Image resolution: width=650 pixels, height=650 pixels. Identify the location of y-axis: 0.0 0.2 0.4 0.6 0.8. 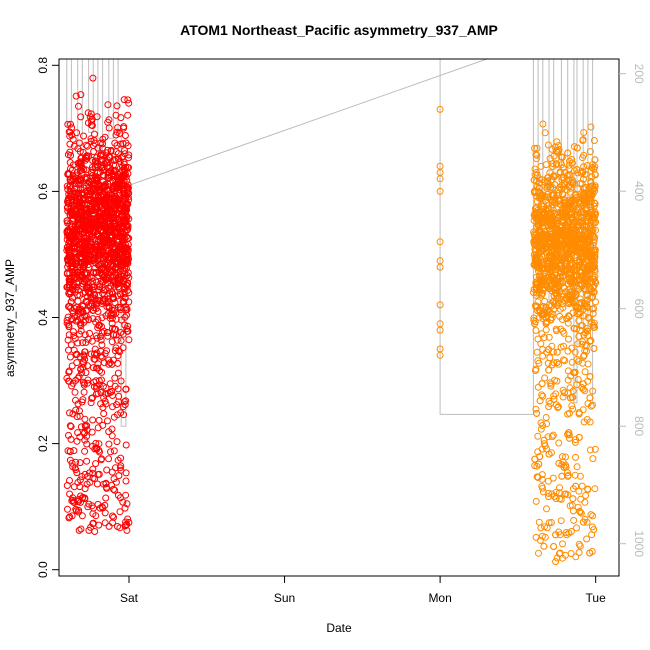
(47, 317).